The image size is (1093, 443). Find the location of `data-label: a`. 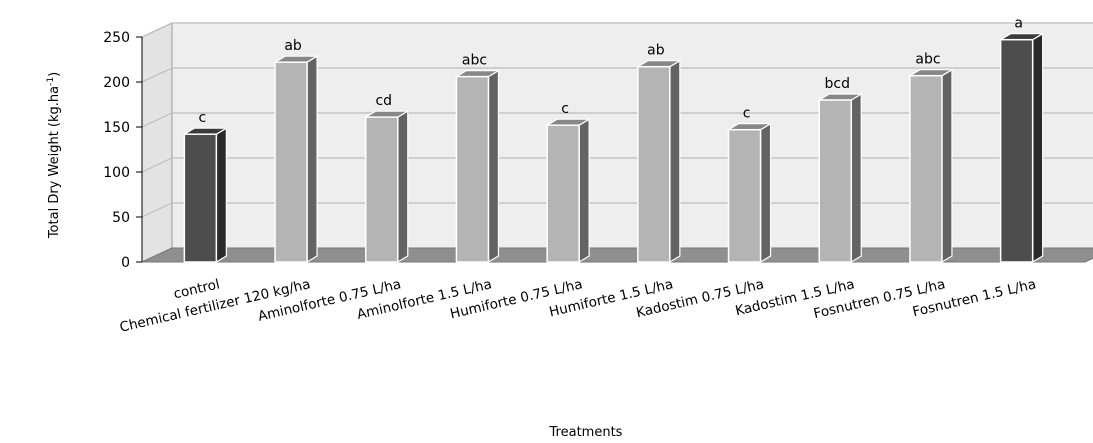

data-label: a is located at coordinates (1018, 24).